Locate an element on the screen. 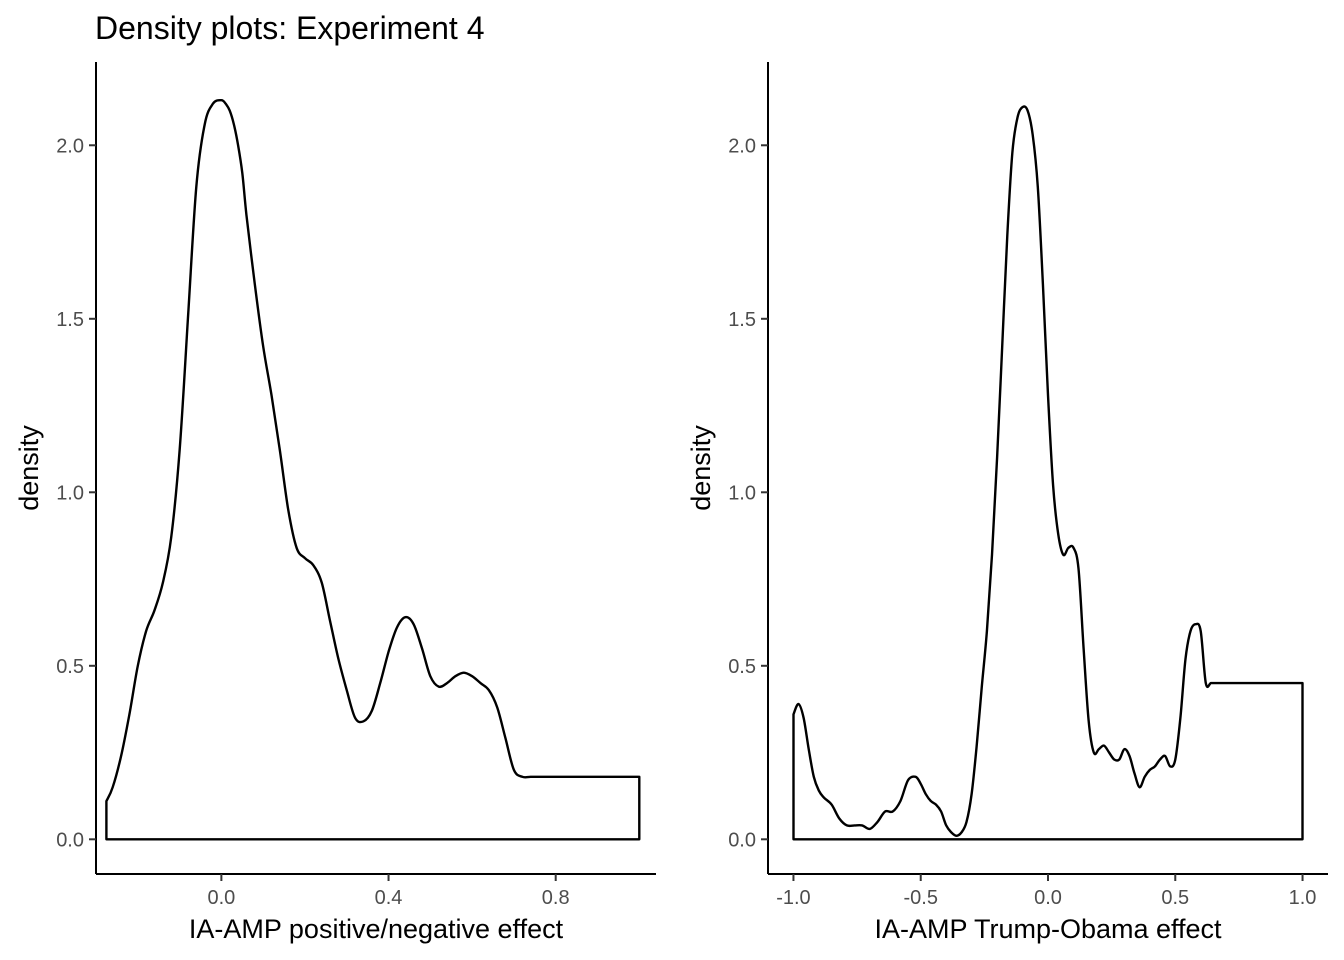 Image resolution: width=1344 pixels, height=960 pixels. y-ticks-left: 0.0 0.5 1.0 1.5 2.0 is located at coordinates (76, 493).